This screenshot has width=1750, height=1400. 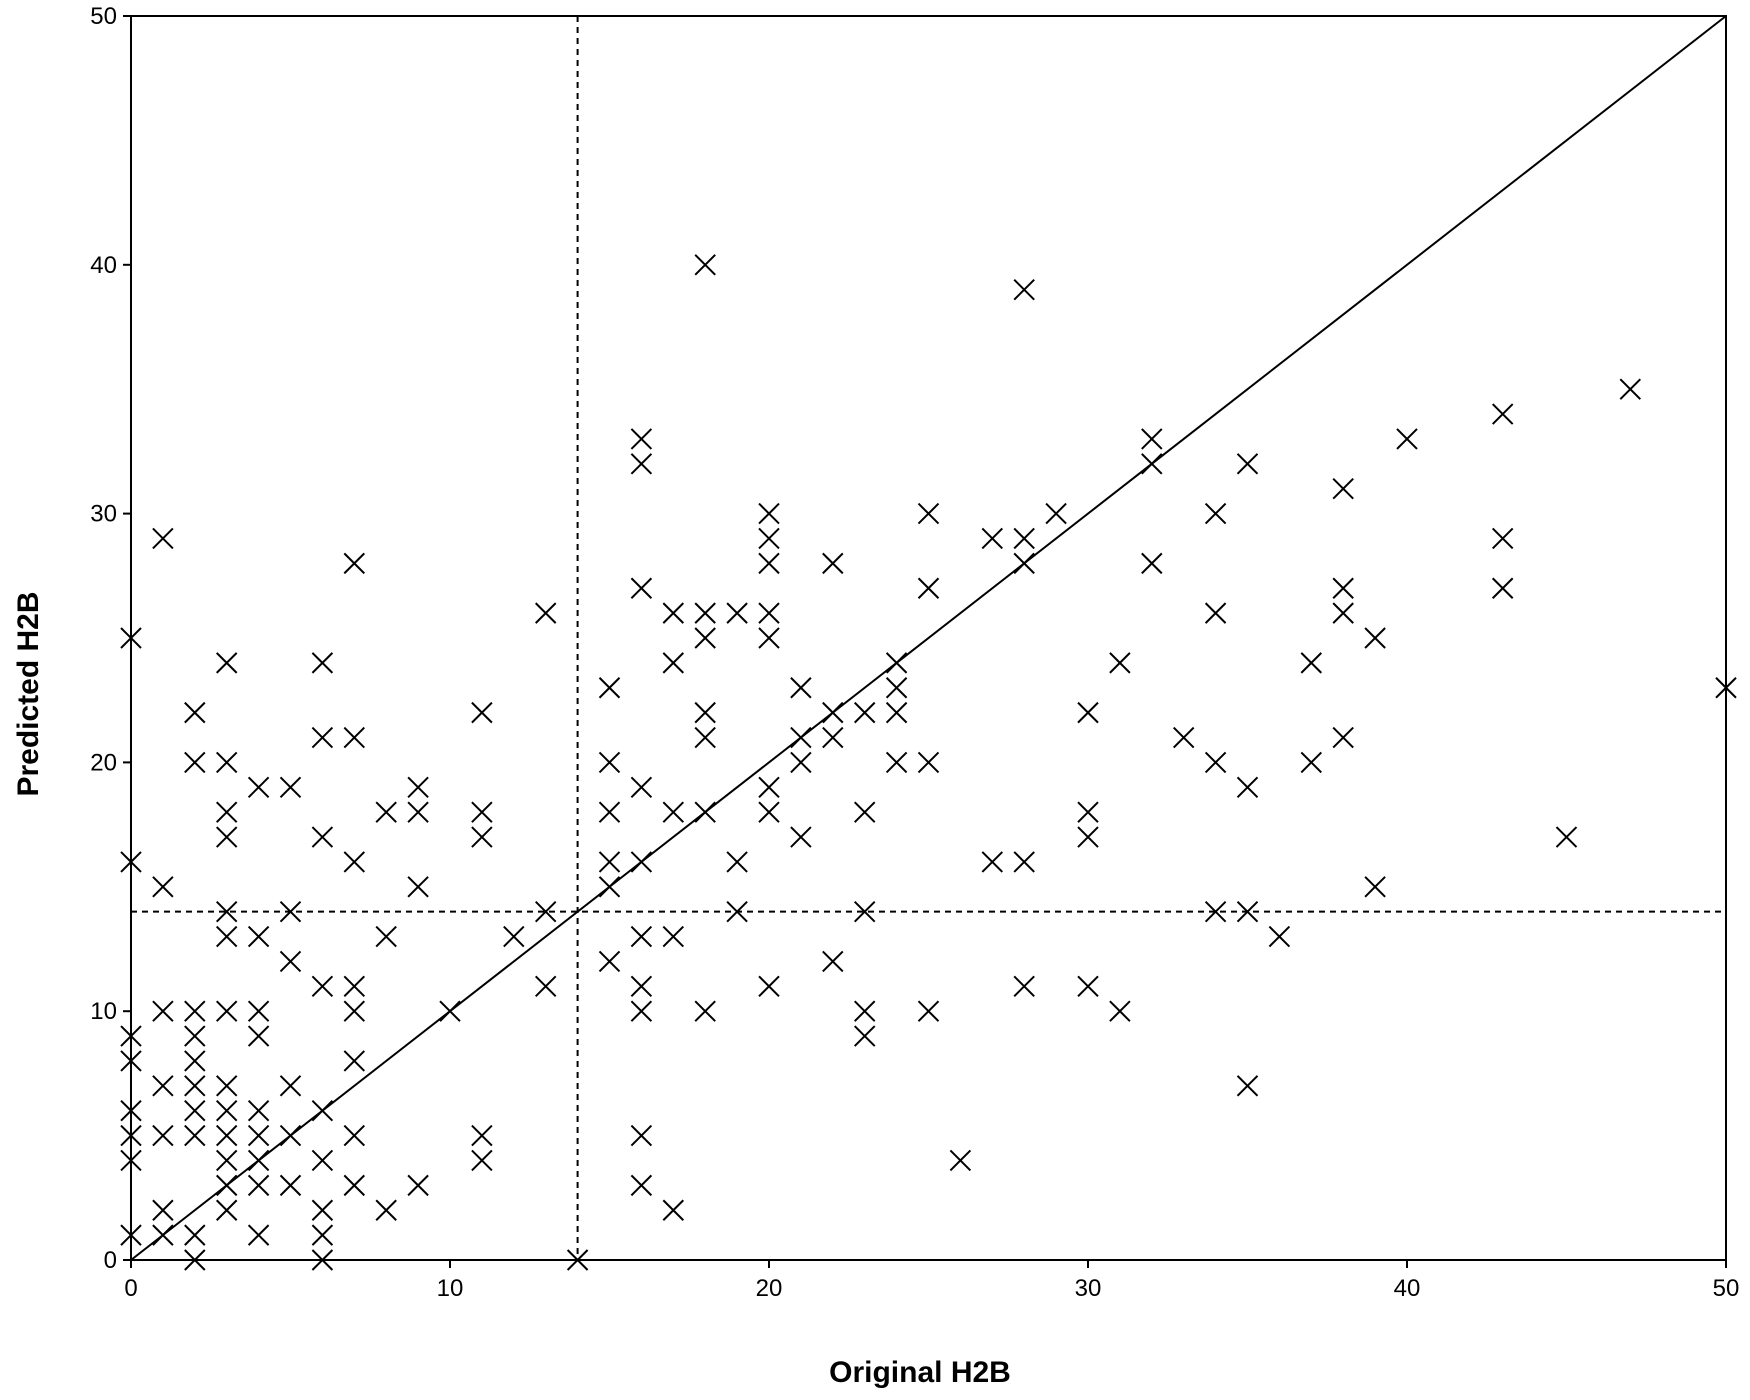 I want to click on y-tick-label: 10, so click(x=103, y=1011).